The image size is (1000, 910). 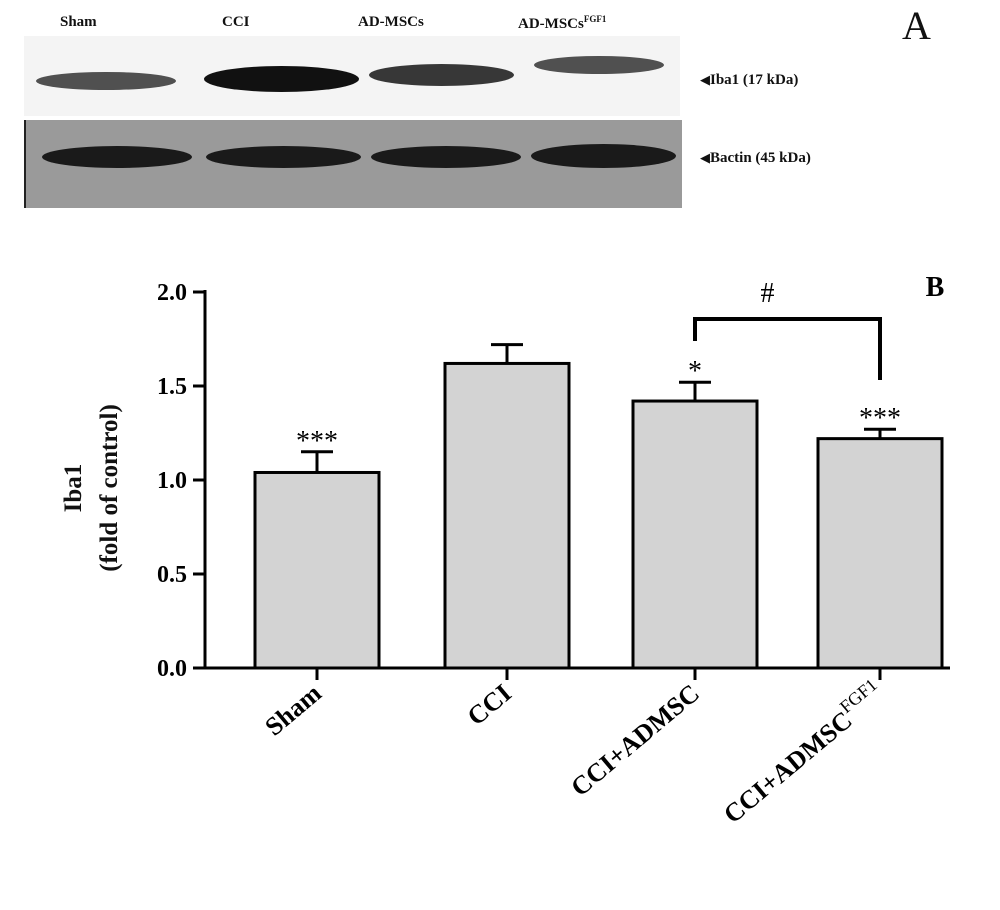 I want to click on band-actin-ad-mscs, so click(x=446, y=157).